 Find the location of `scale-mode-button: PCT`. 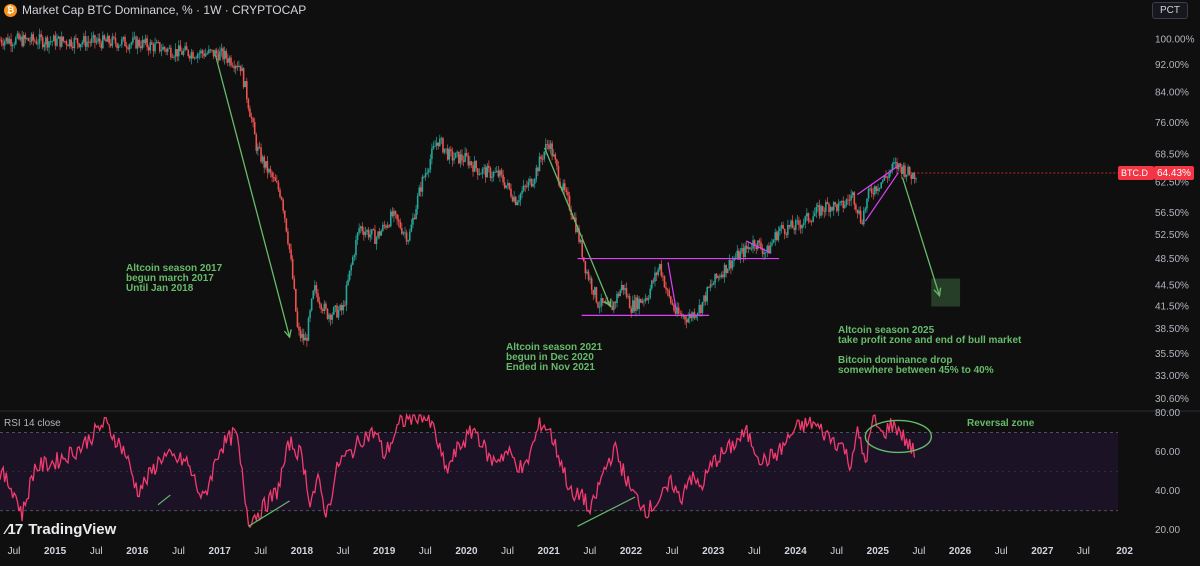

scale-mode-button: PCT is located at coordinates (1170, 10).